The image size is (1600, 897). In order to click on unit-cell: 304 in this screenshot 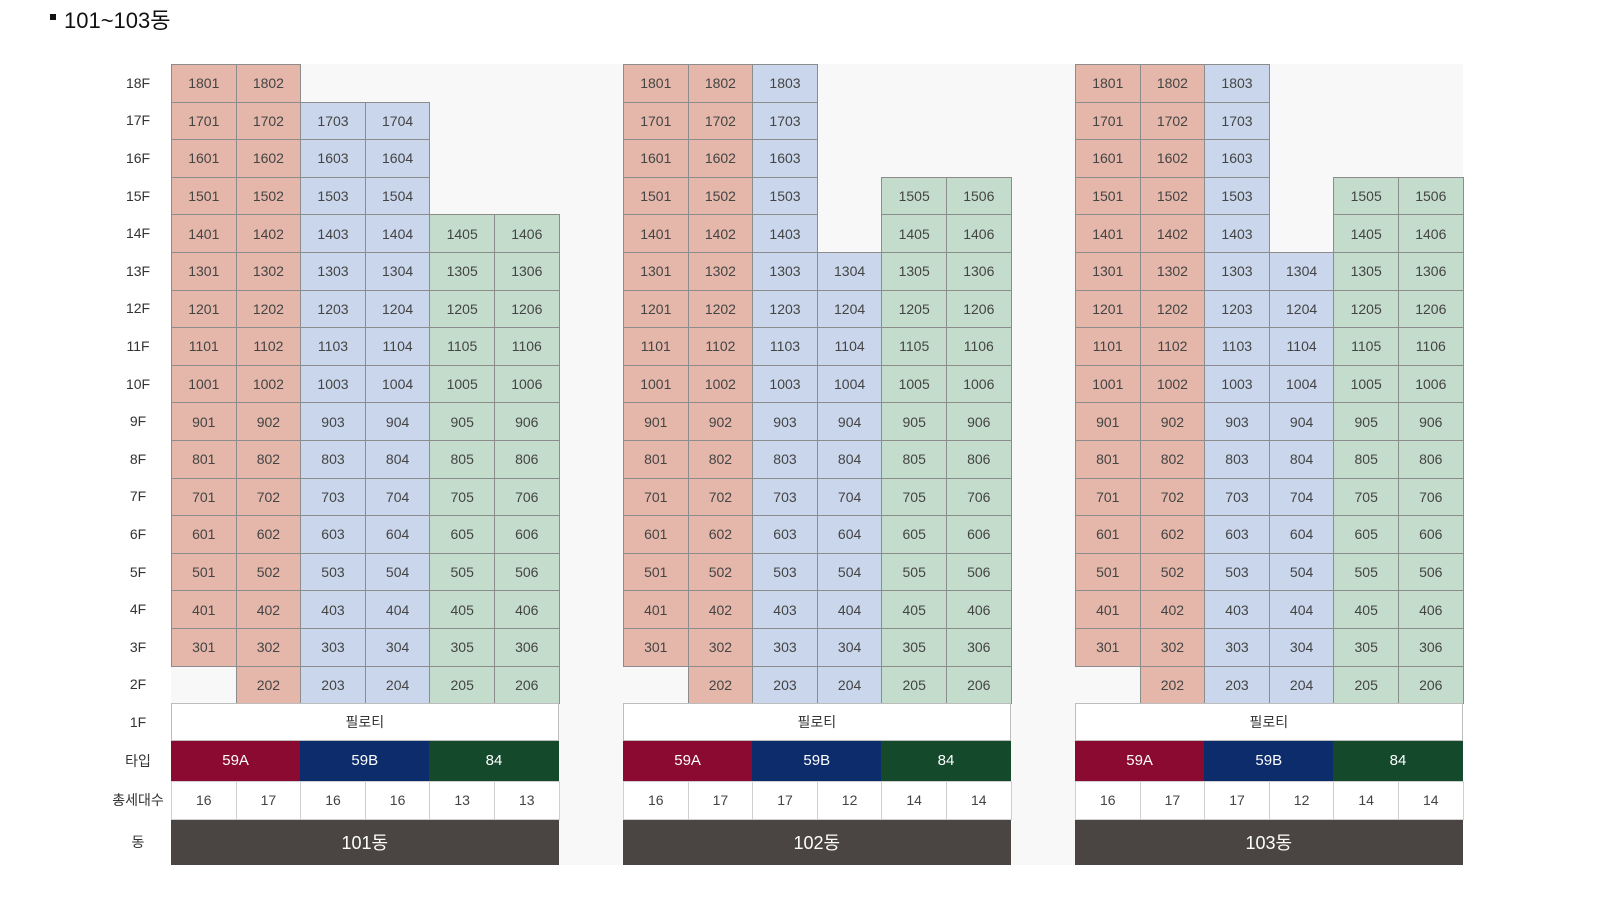, I will do `click(397, 647)`.